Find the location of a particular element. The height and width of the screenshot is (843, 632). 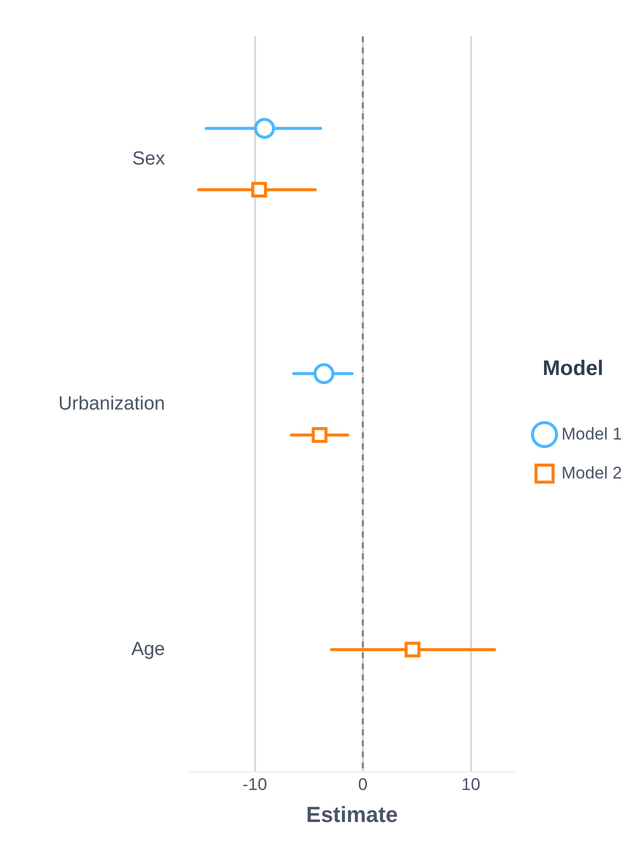

y-tick-label: Sex is located at coordinates (149, 159).